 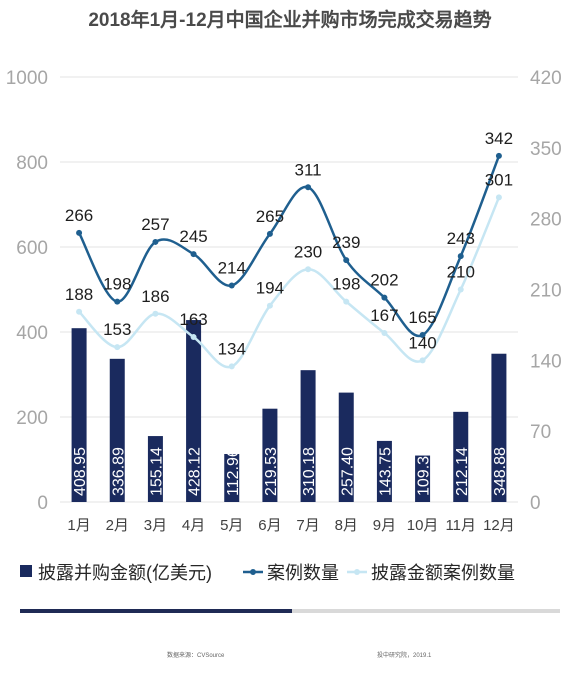 What do you see at coordinates (117, 525) in the screenshot?
I see `x-tick-label: 2月` at bounding box center [117, 525].